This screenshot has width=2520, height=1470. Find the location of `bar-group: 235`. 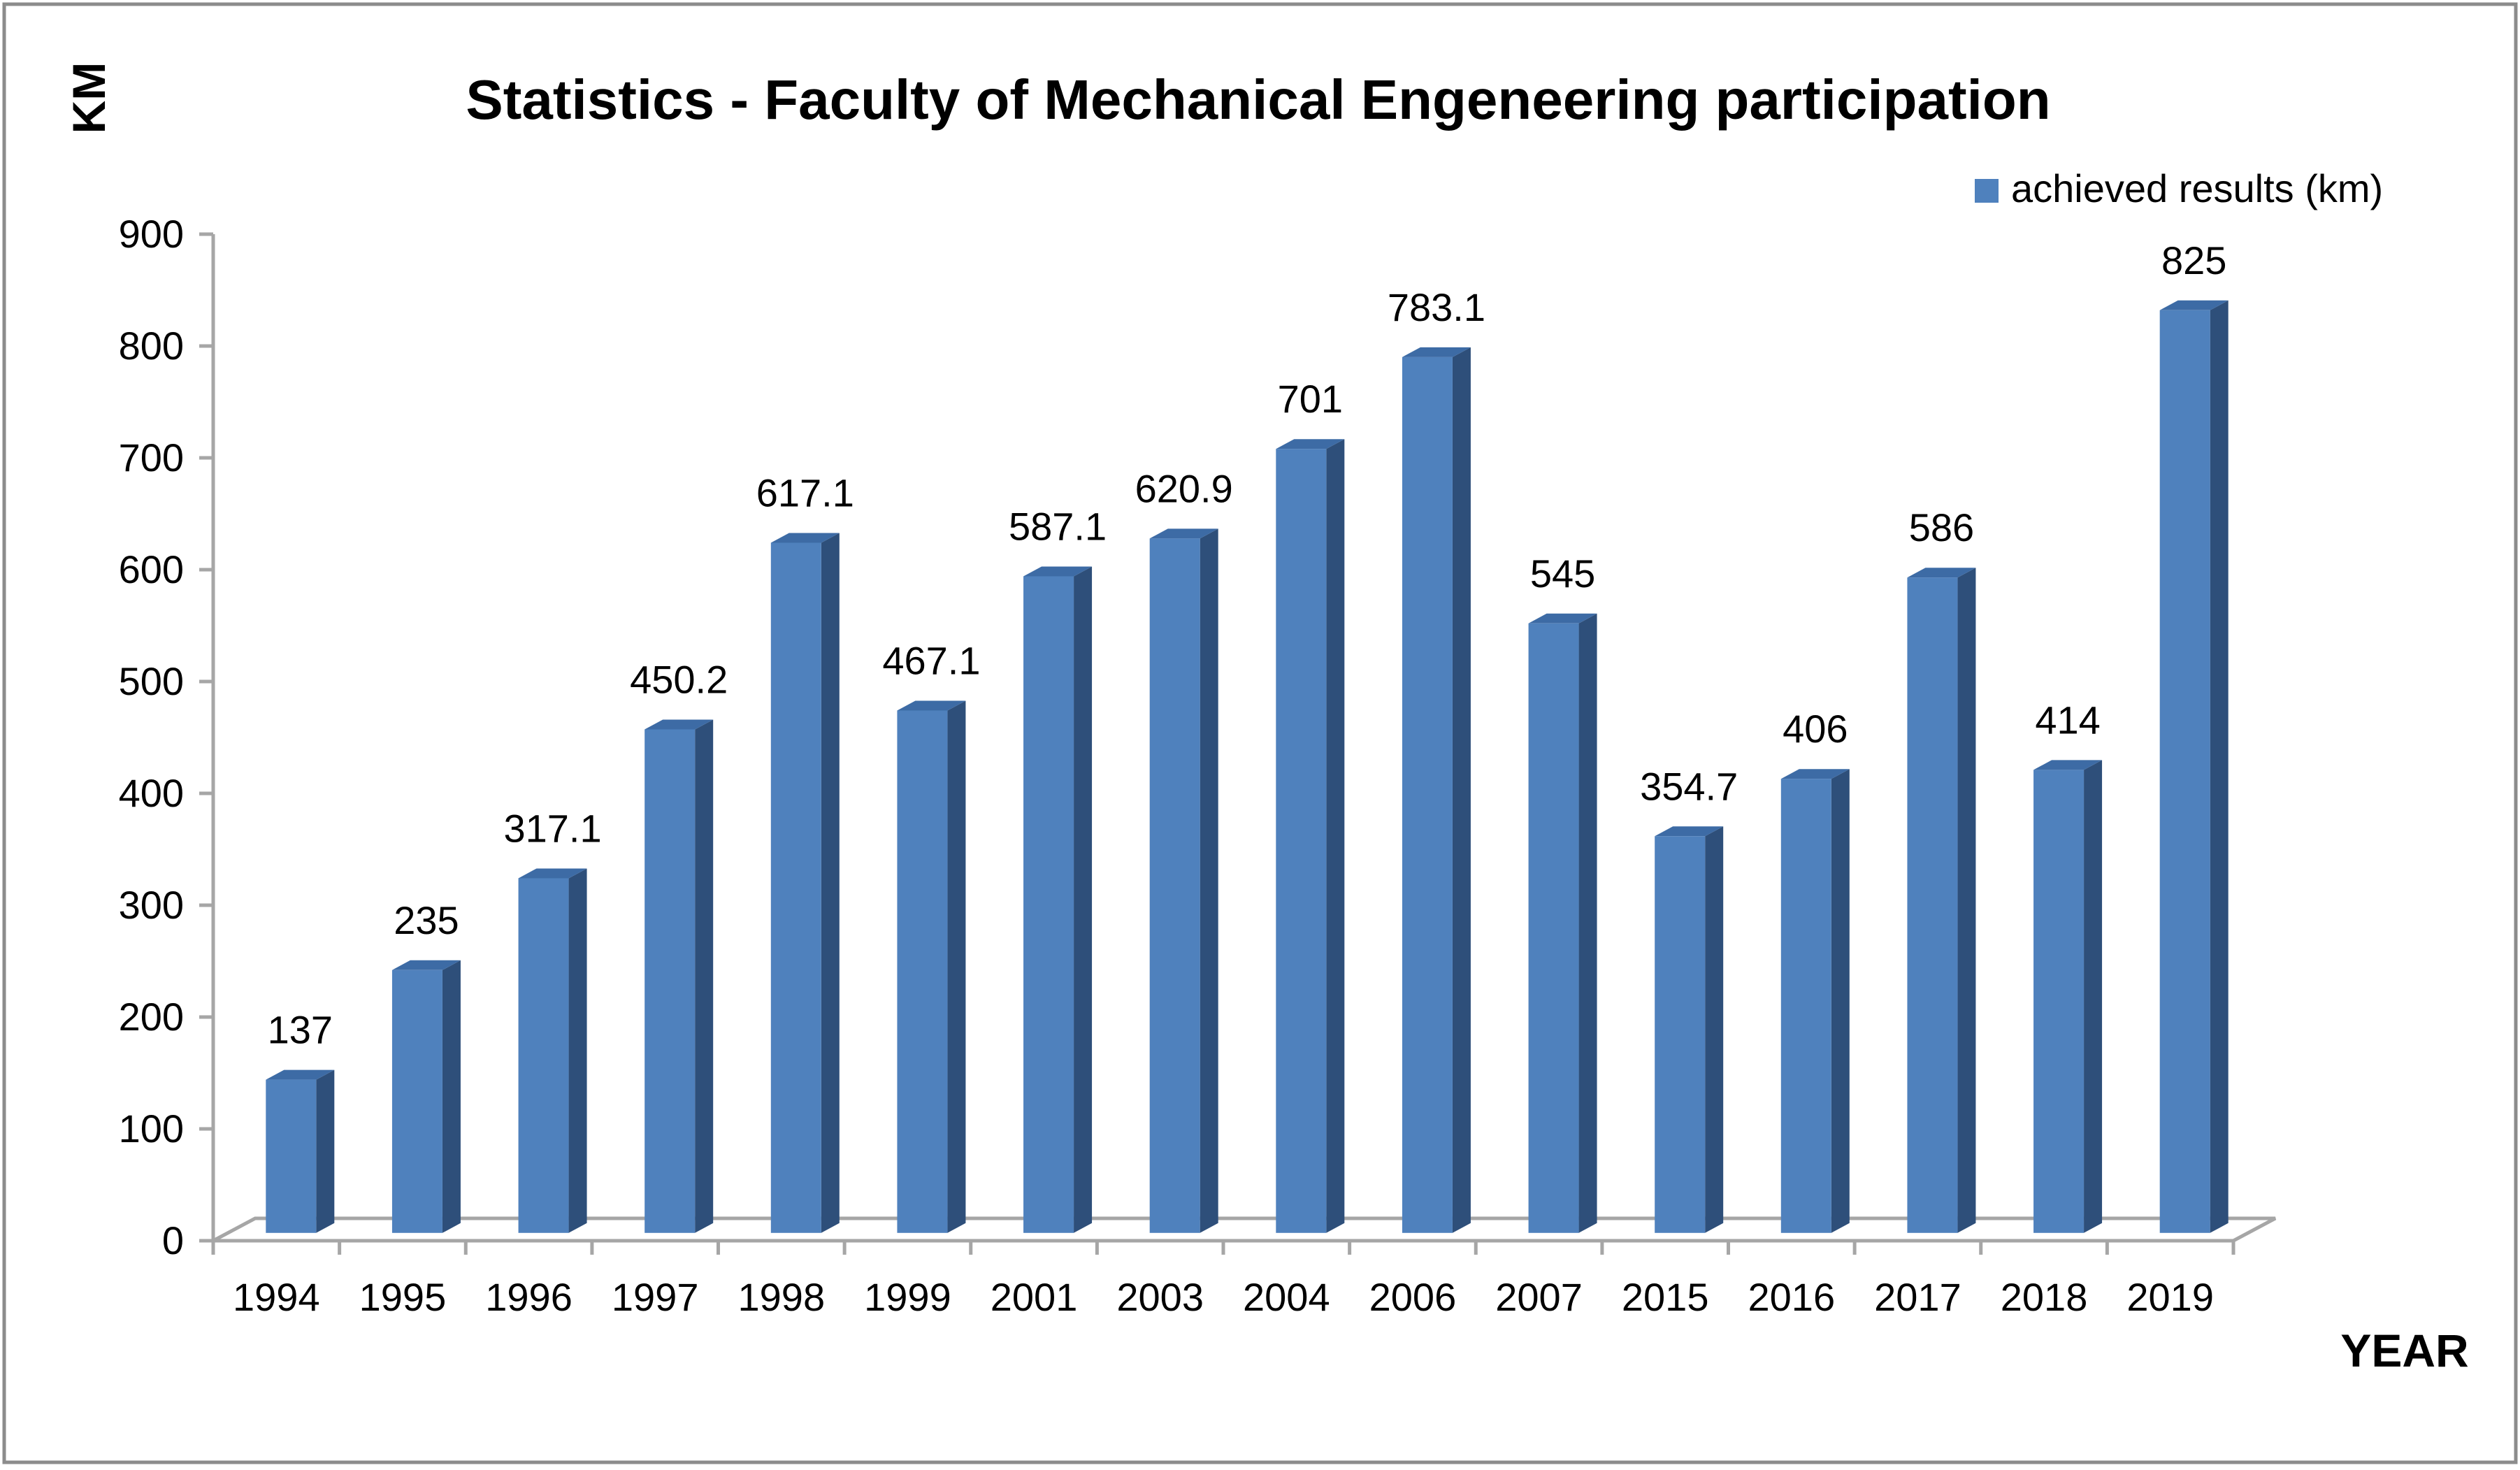

bar-group: 235 is located at coordinates (426, 1065).